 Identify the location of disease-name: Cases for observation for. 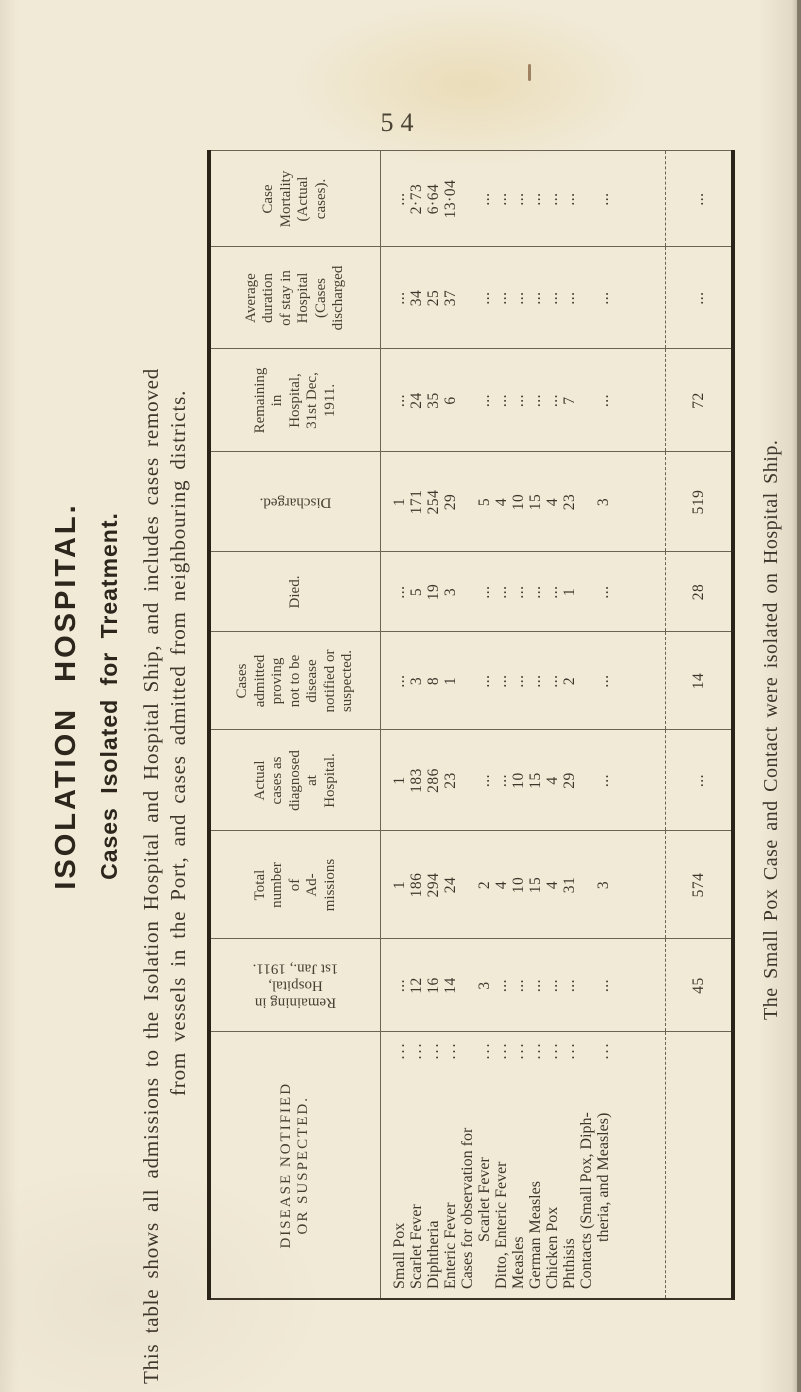
(467, 1208).